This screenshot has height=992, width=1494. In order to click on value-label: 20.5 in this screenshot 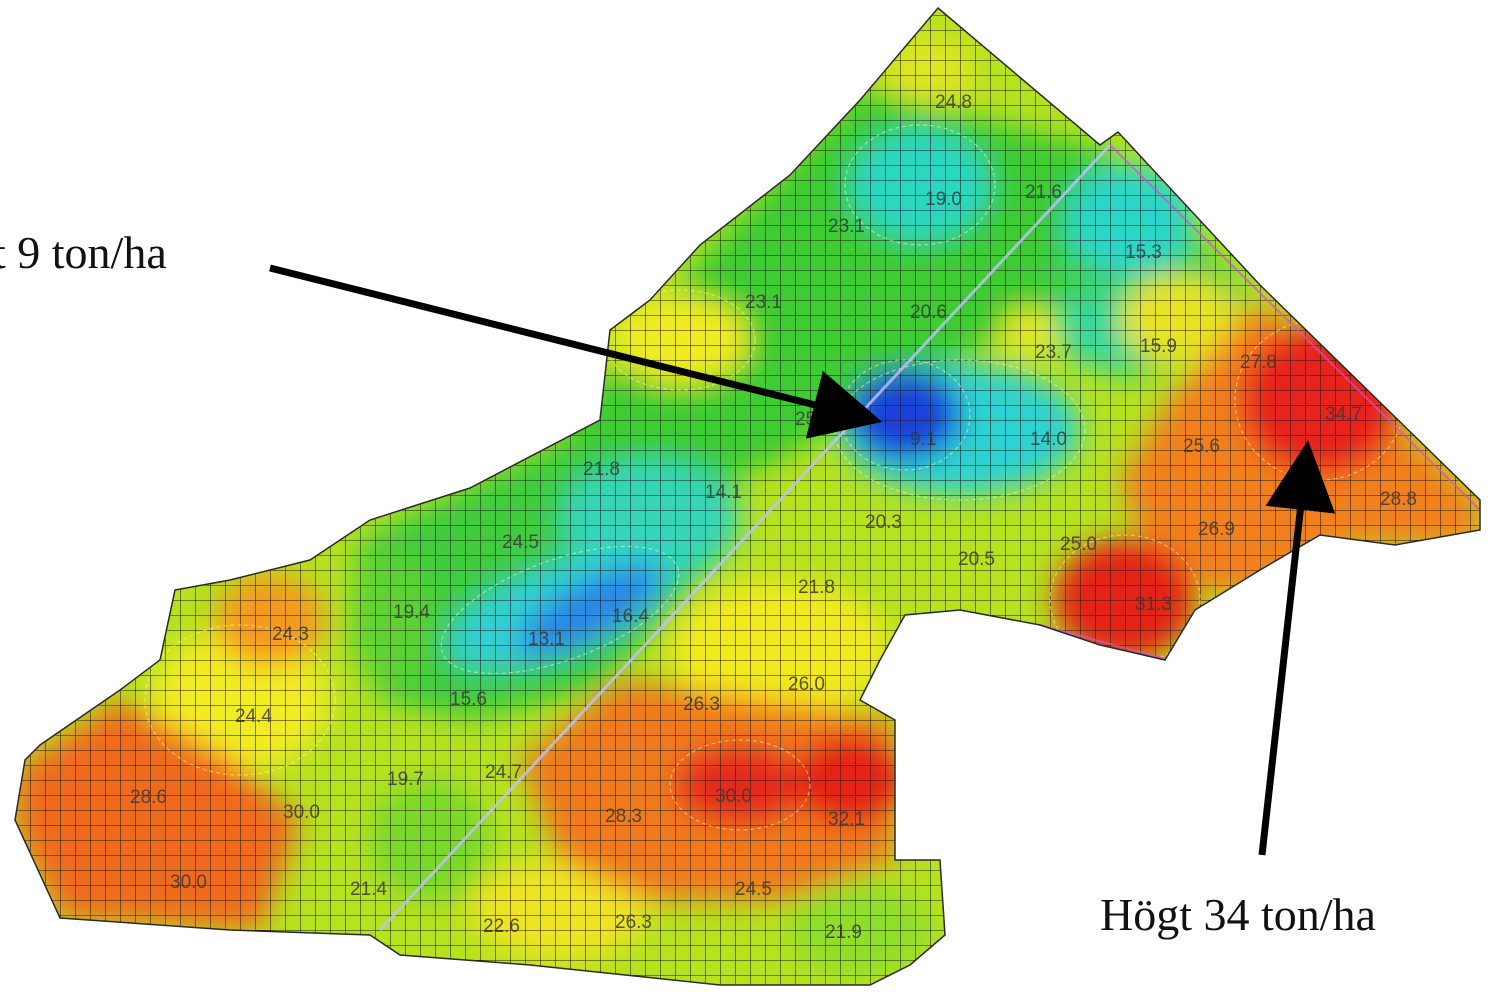, I will do `click(976, 559)`.